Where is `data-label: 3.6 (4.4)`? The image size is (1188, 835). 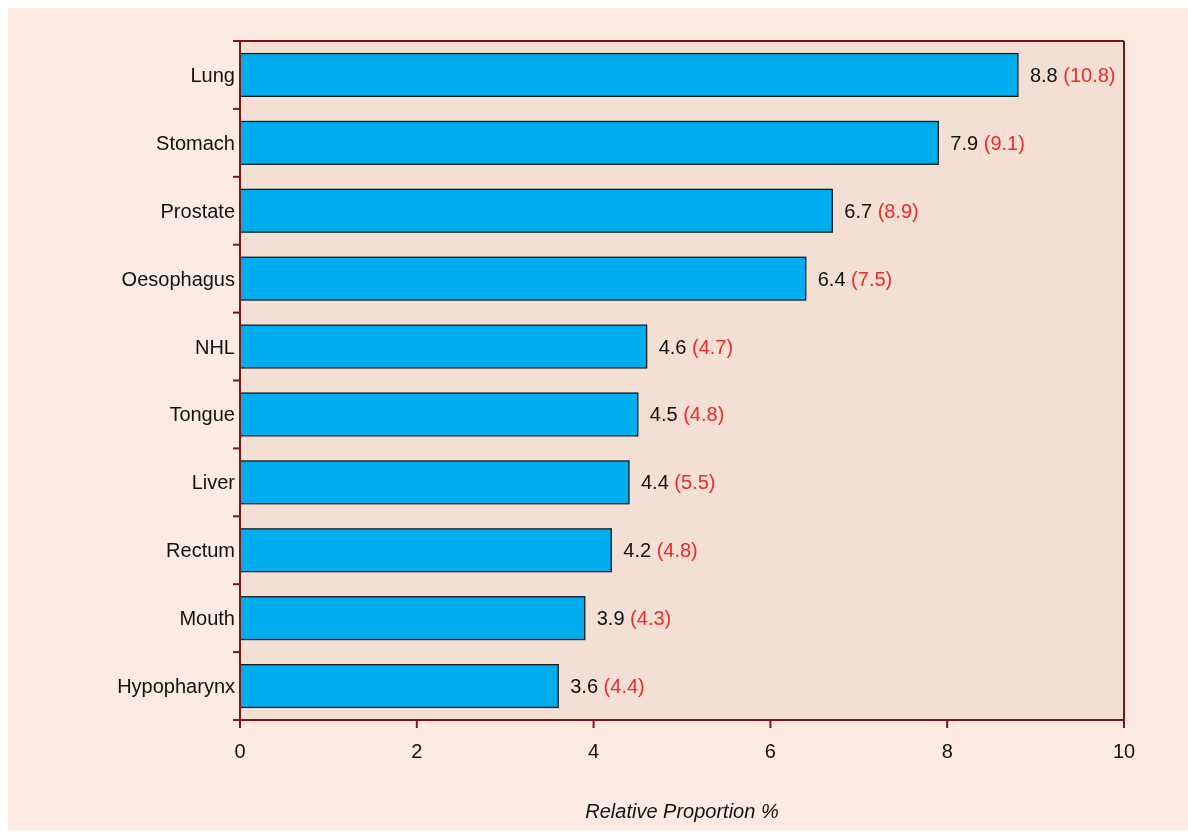
data-label: 3.6 (4.4) is located at coordinates (607, 686).